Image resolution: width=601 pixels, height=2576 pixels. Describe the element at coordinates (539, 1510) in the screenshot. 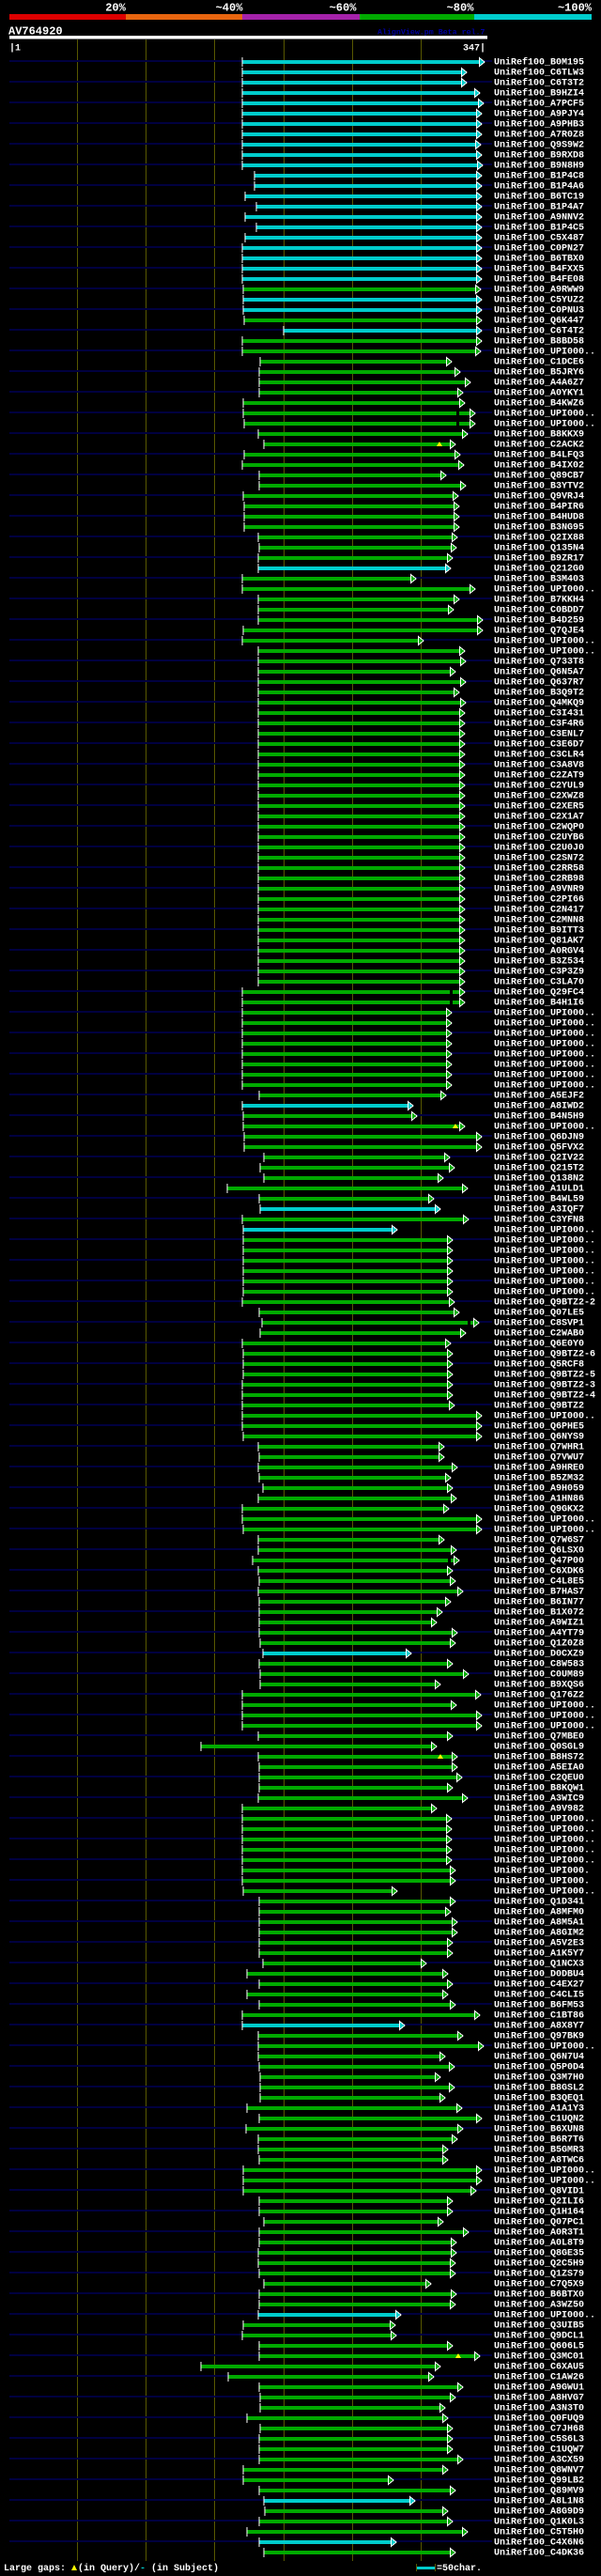

I see `svg-text: UniRef100_Q9GKX2` at that location.